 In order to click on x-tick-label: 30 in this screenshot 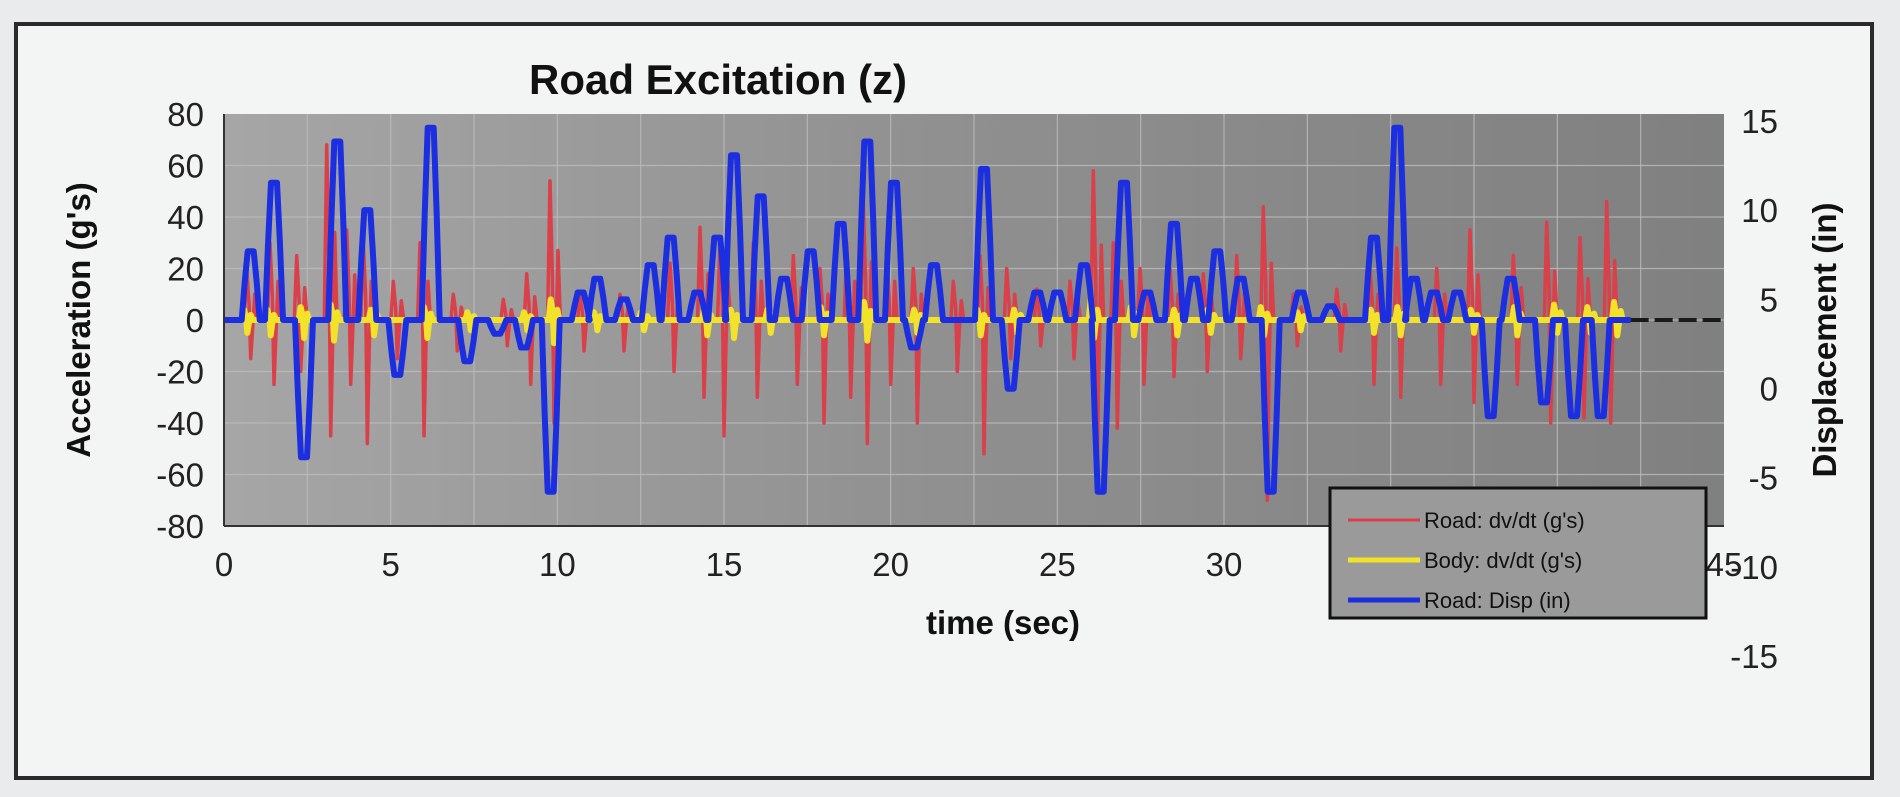, I will do `click(1224, 564)`.